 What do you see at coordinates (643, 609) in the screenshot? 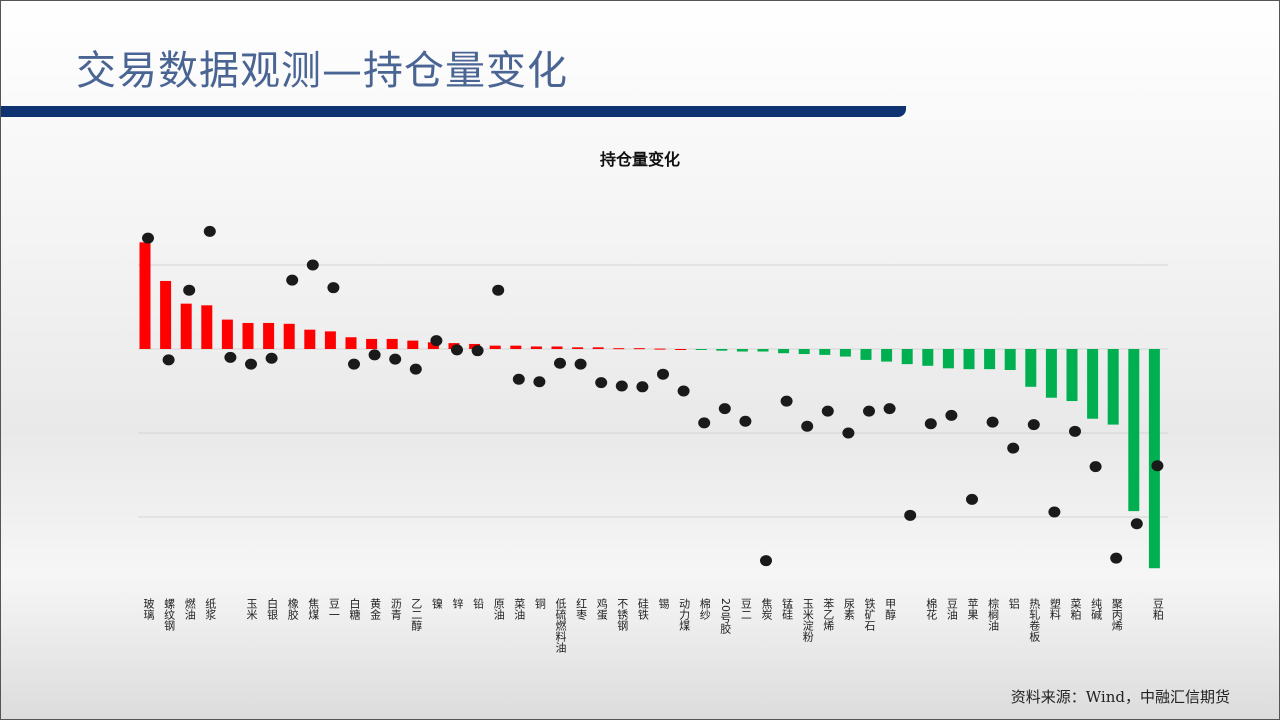
I see `x-tick-label: 硅铁` at bounding box center [643, 609].